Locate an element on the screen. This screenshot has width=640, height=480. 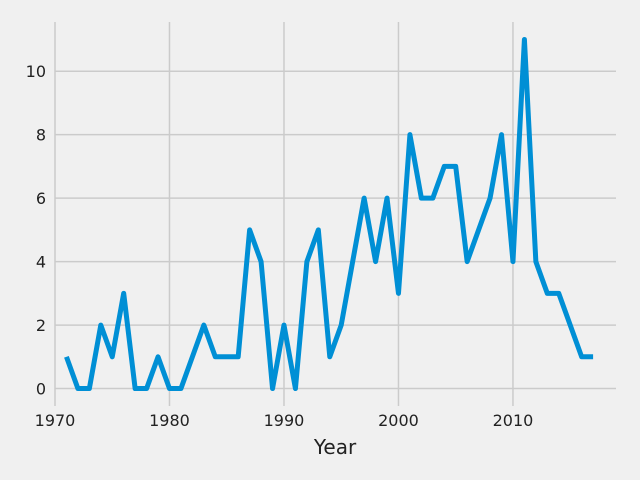
x-tick-label: 2000 is located at coordinates (398, 420).